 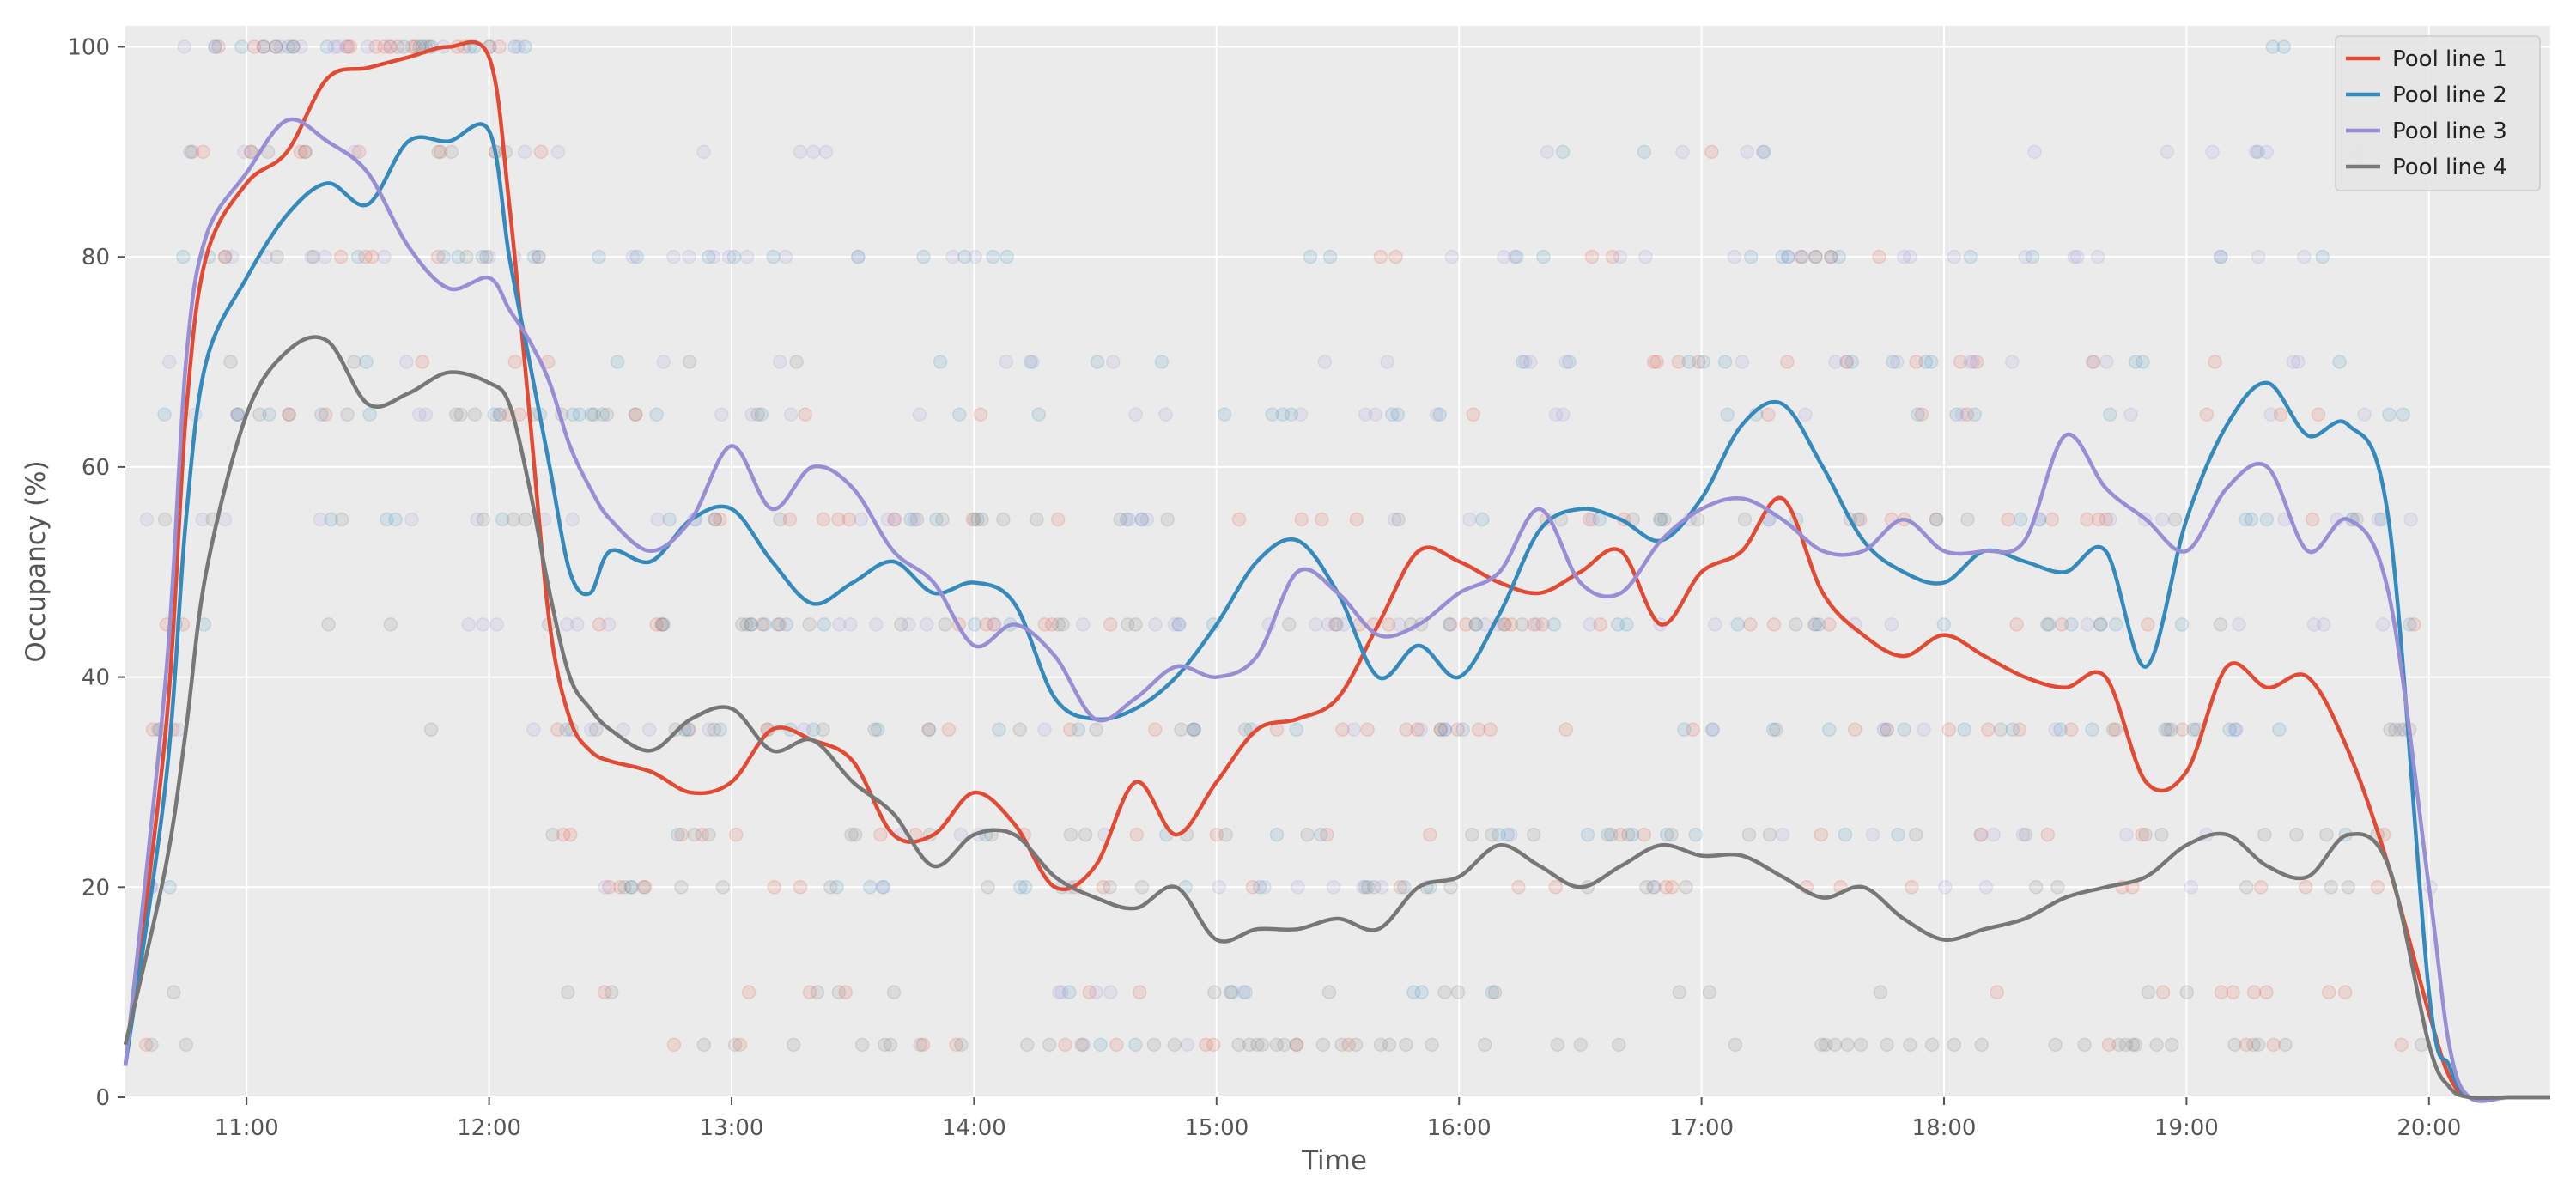 What do you see at coordinates (96, 257) in the screenshot?
I see `y-tick-label: 80` at bounding box center [96, 257].